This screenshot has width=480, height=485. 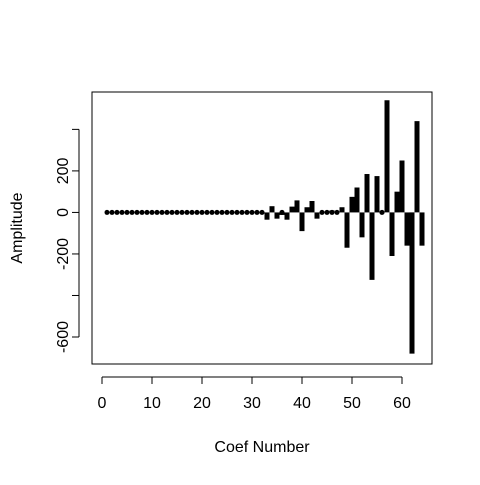 What do you see at coordinates (302, 403) in the screenshot?
I see `x-tick-label-40: 40` at bounding box center [302, 403].